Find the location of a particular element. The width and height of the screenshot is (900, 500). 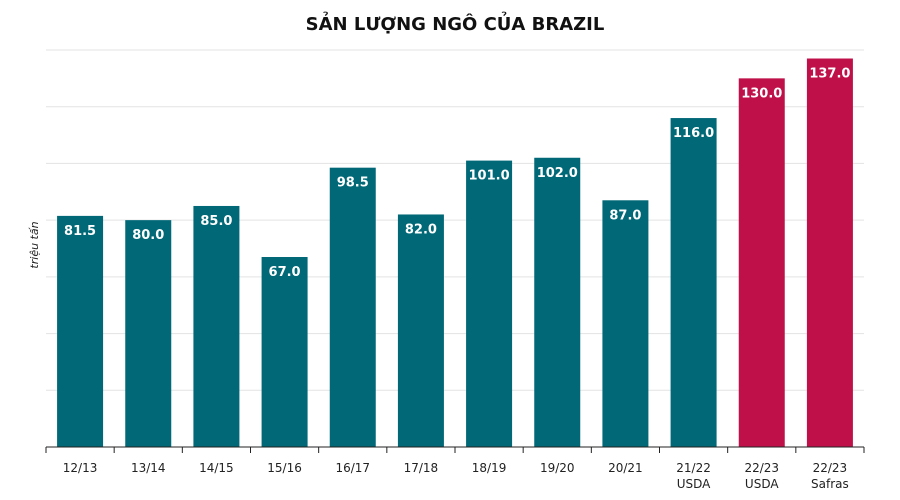

bar-value-label: 81.5 is located at coordinates (80, 231).